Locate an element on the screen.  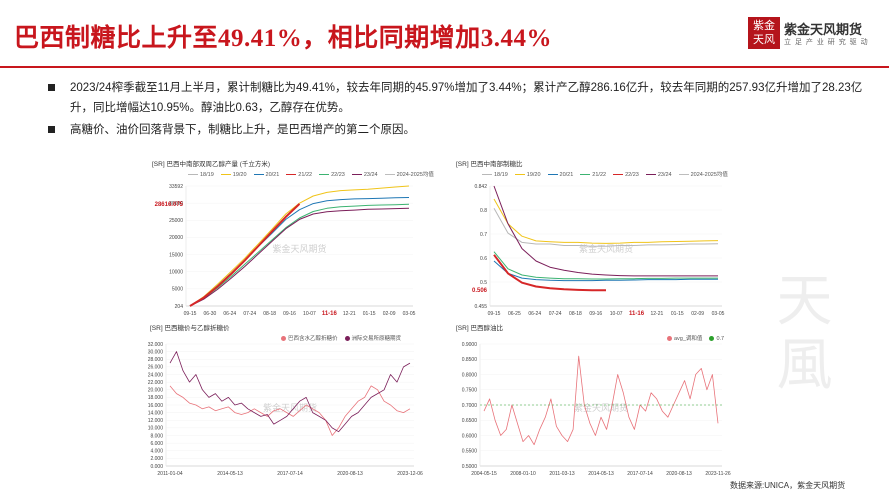
y-tick-label: 0.6500 is located at coordinates (470, 421).